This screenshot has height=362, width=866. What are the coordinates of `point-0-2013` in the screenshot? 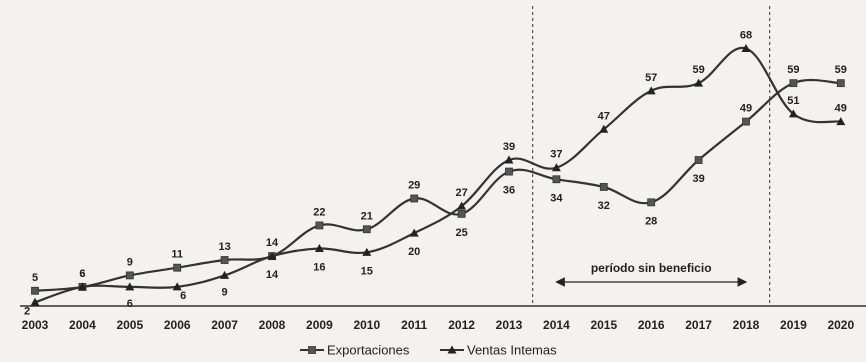 It's located at (509, 171).